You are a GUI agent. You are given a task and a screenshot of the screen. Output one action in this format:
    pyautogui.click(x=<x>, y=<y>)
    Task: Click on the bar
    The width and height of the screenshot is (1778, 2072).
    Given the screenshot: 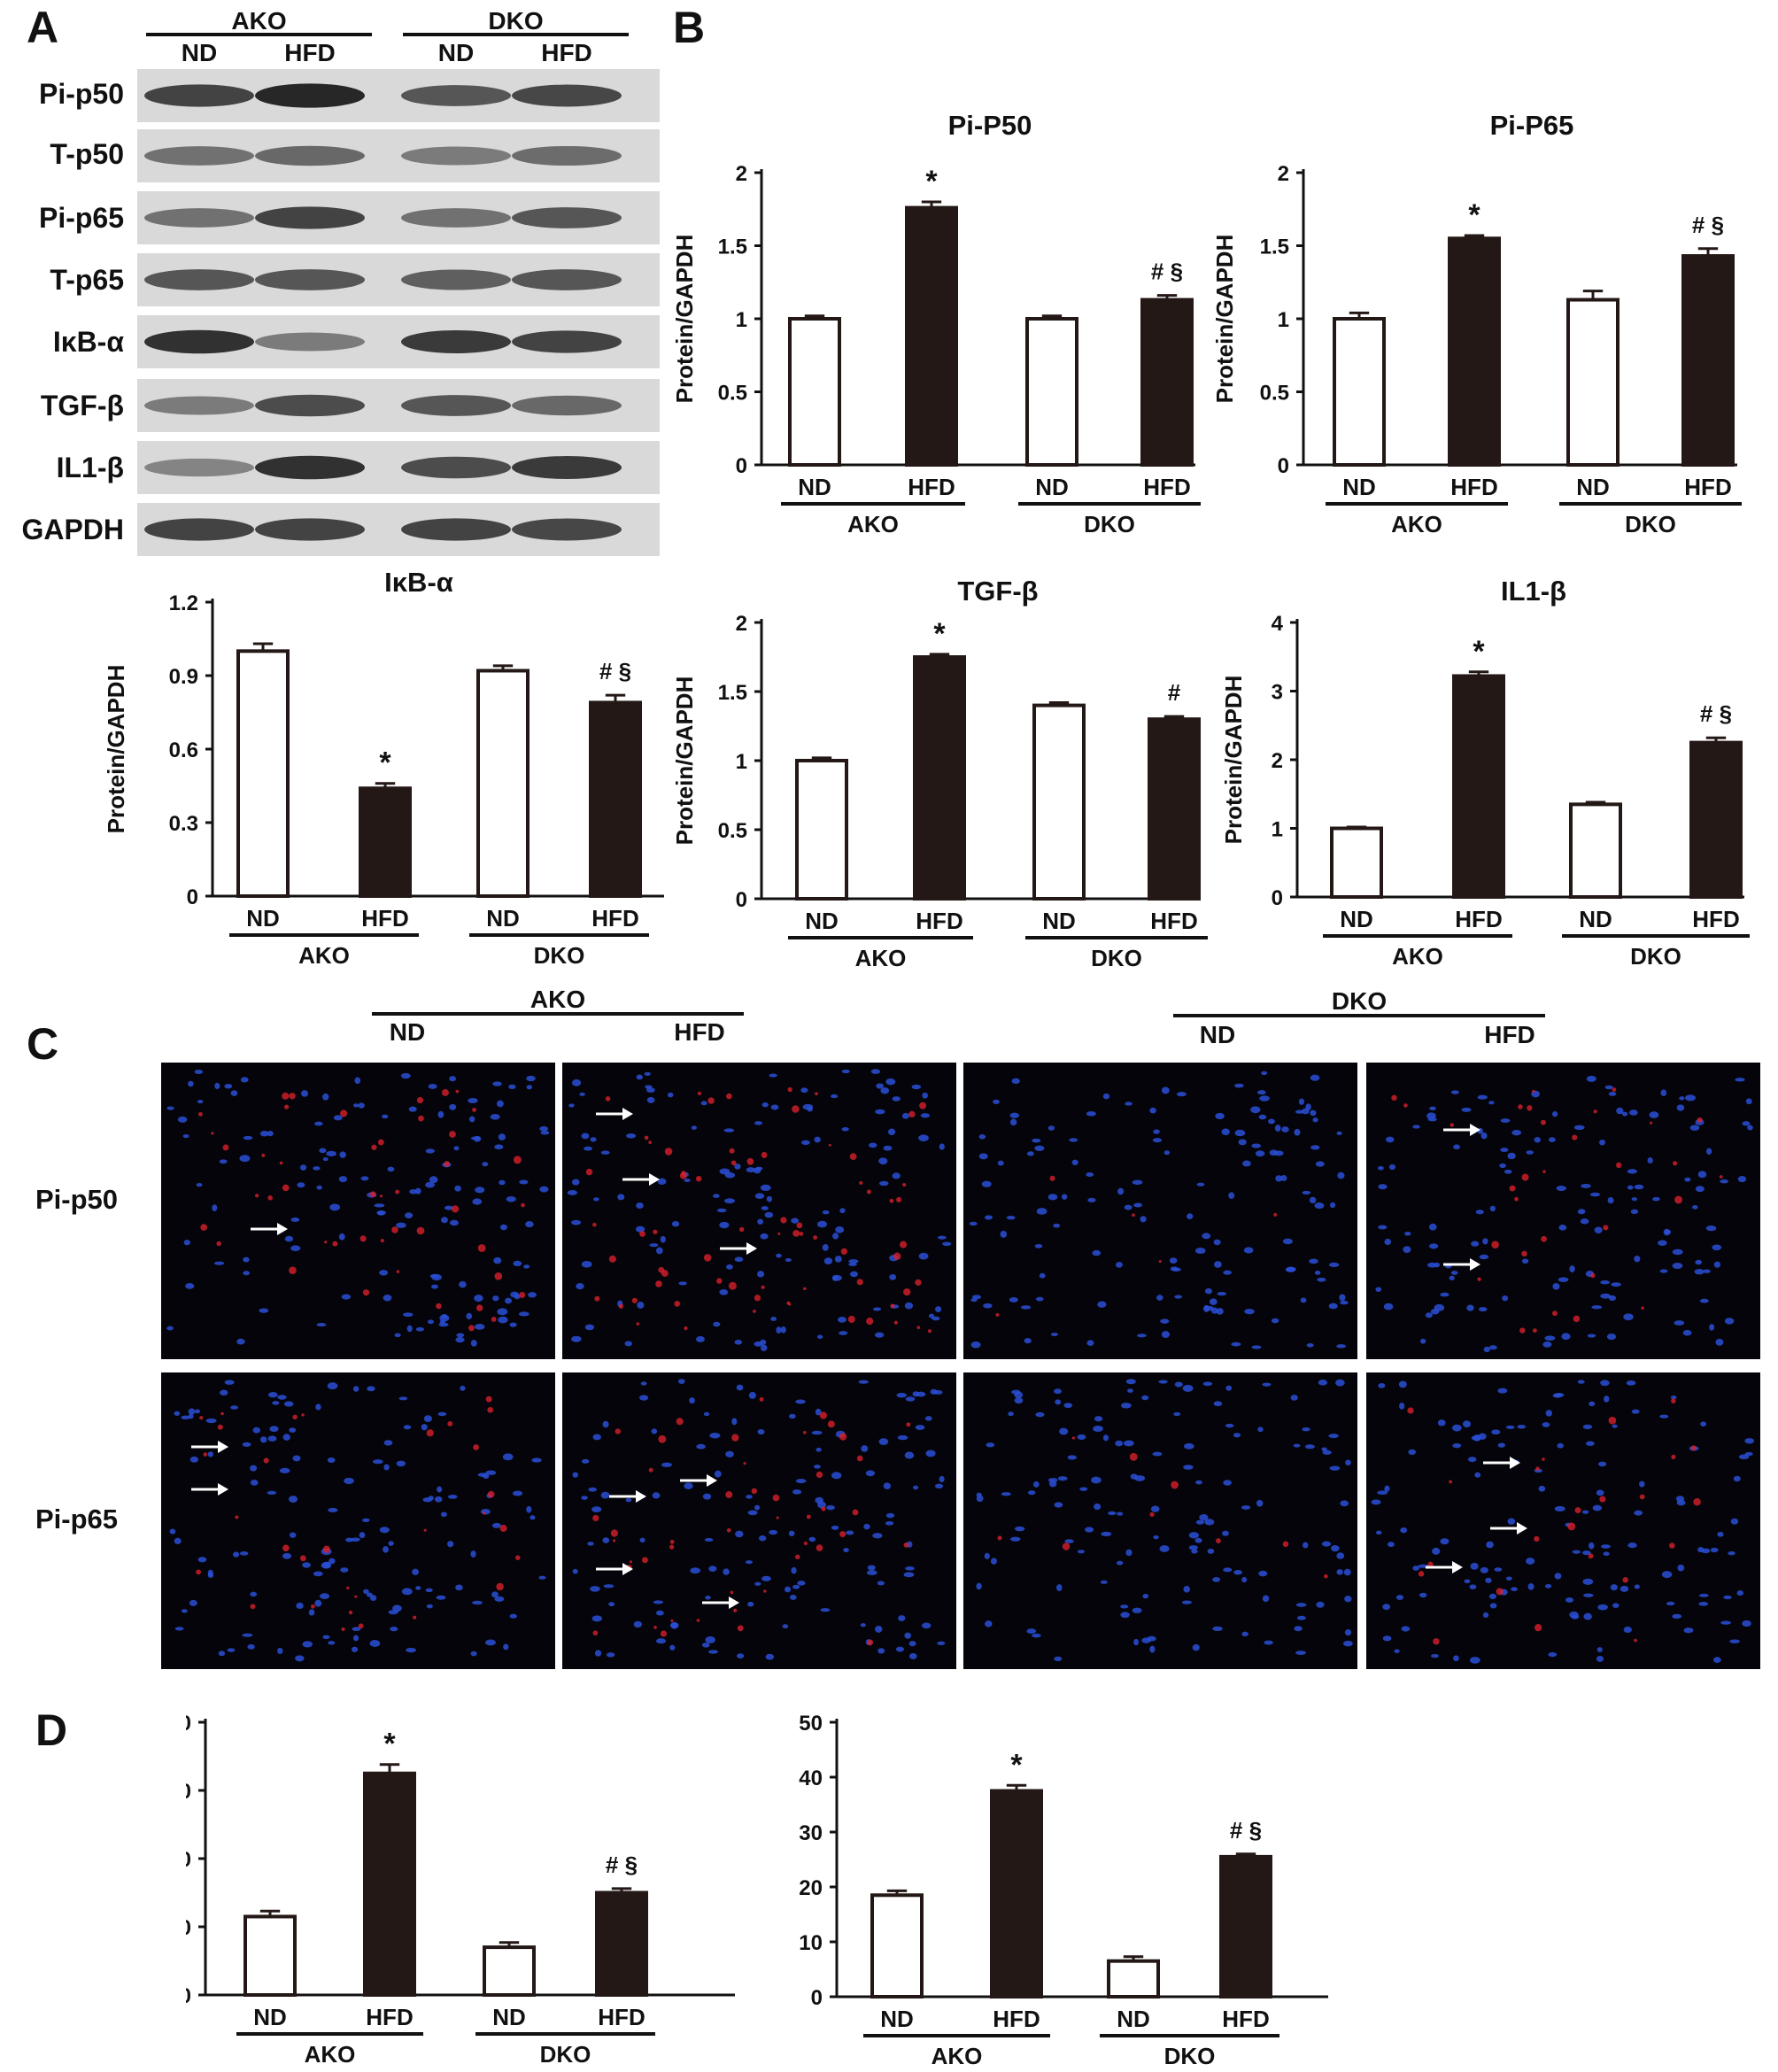 What is the action you would take?
    pyautogui.click(x=814, y=392)
    